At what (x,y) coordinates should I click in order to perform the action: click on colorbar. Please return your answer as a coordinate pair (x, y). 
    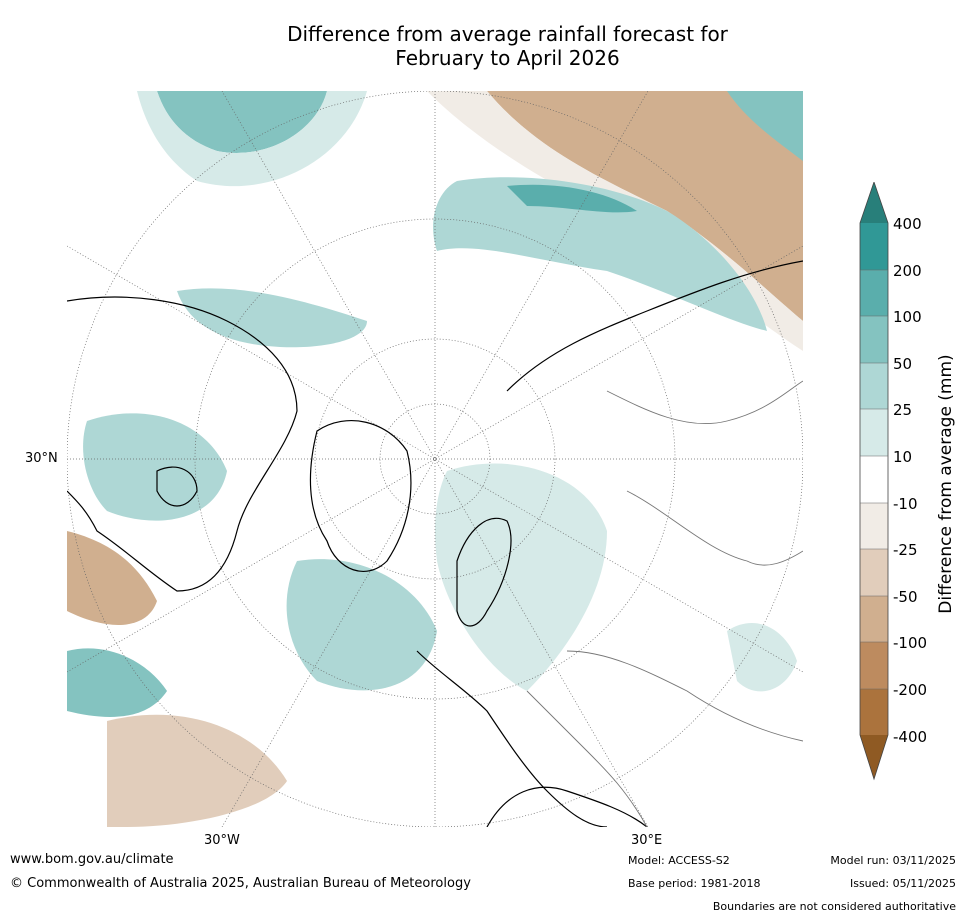
    Looking at the image, I should click on (874, 481).